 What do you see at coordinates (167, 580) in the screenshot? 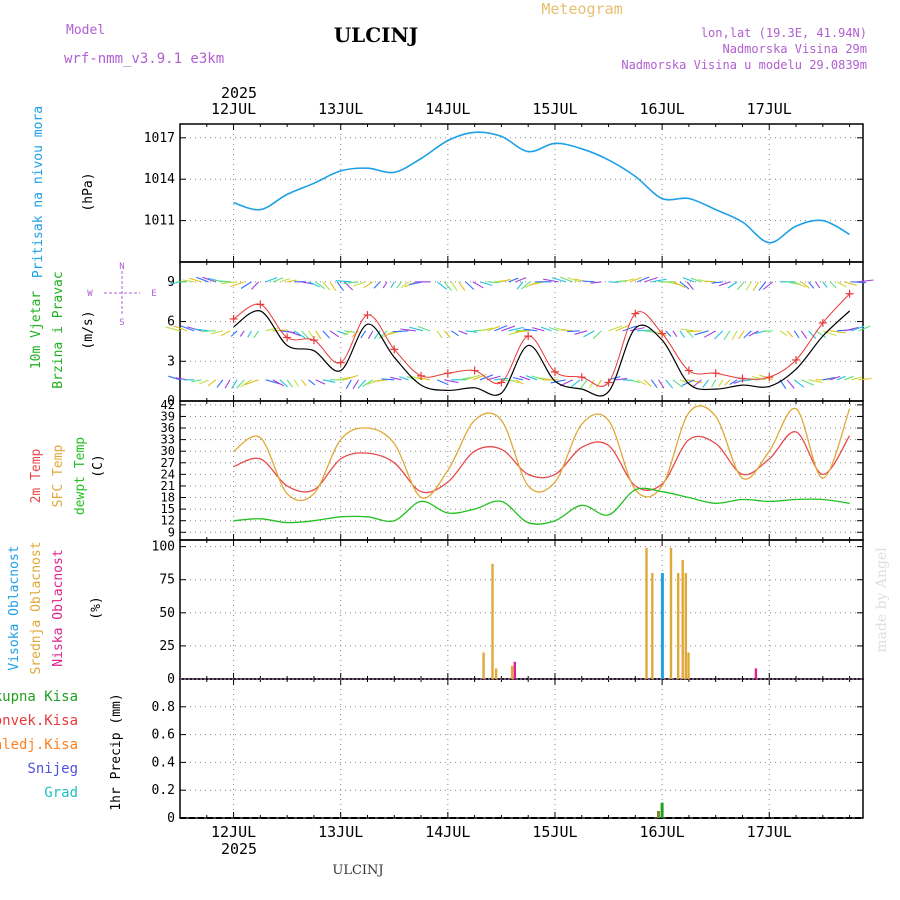
I see `y-tick-label: 75` at bounding box center [167, 580].